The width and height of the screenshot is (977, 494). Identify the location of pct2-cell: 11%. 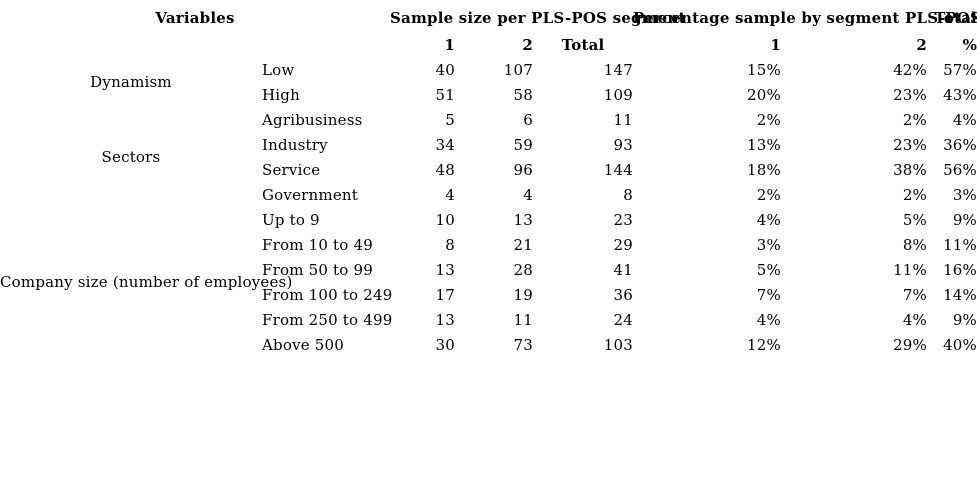
(910, 269).